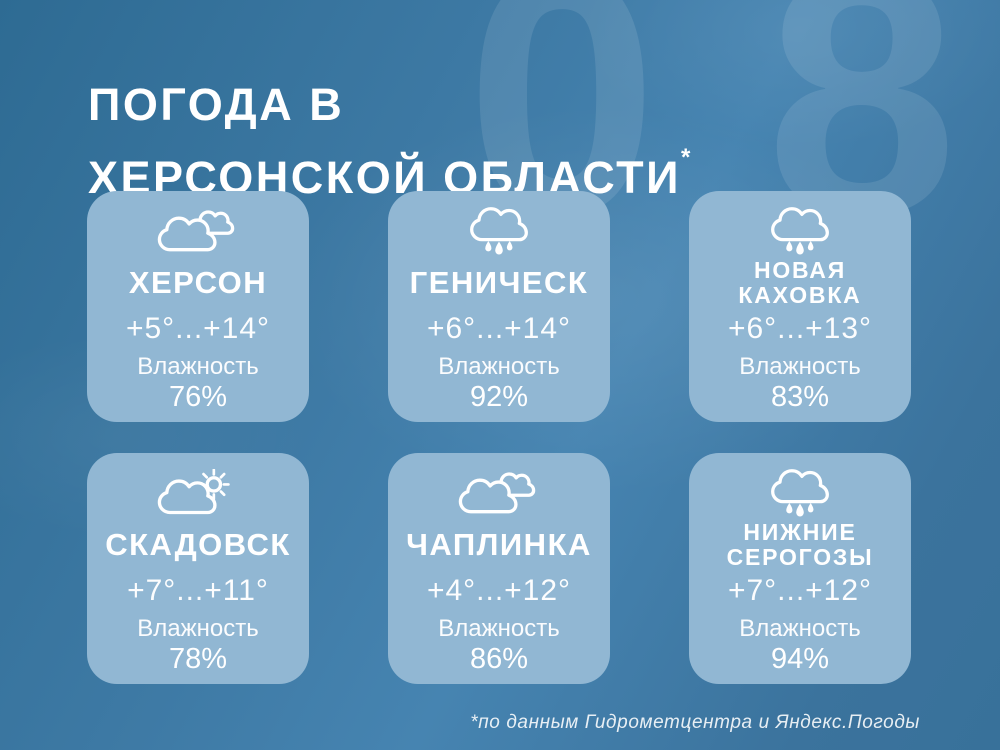 Image resolution: width=1000 pixels, height=750 pixels. Describe the element at coordinates (499, 306) in the screenshot. I see `weather-card-genichesk: ГЕНИЧЕСК +6°...+14° Влажность 92%` at that location.